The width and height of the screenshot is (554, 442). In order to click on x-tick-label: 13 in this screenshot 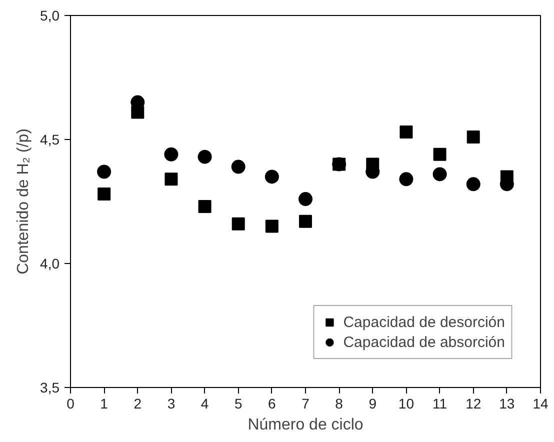, I will do `click(507, 404)`.